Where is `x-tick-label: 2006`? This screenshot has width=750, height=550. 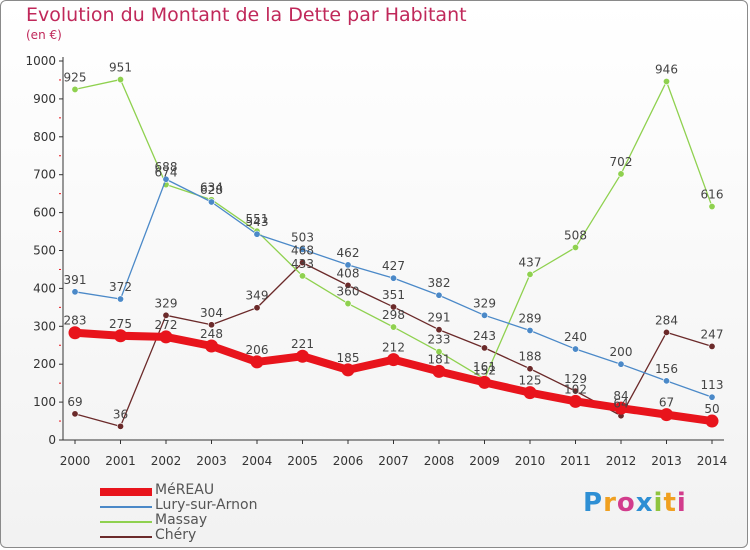
x-tick-label: 2006 is located at coordinates (348, 461).